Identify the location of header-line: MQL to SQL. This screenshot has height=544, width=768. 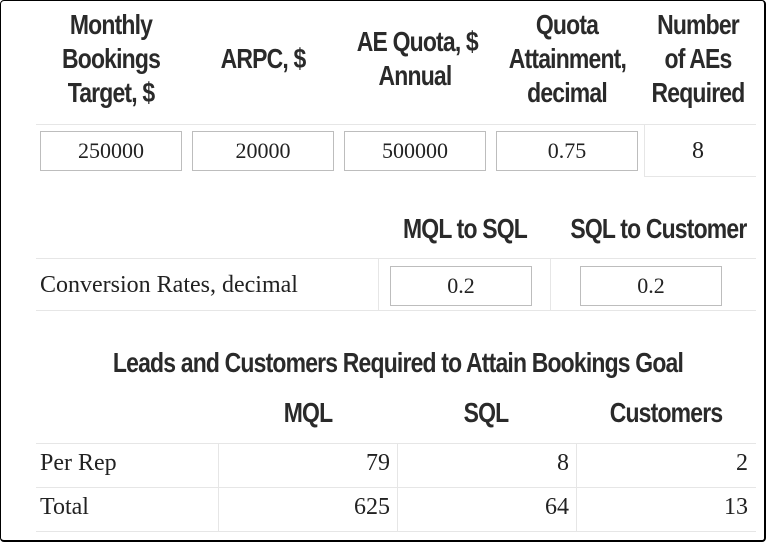
(465, 228).